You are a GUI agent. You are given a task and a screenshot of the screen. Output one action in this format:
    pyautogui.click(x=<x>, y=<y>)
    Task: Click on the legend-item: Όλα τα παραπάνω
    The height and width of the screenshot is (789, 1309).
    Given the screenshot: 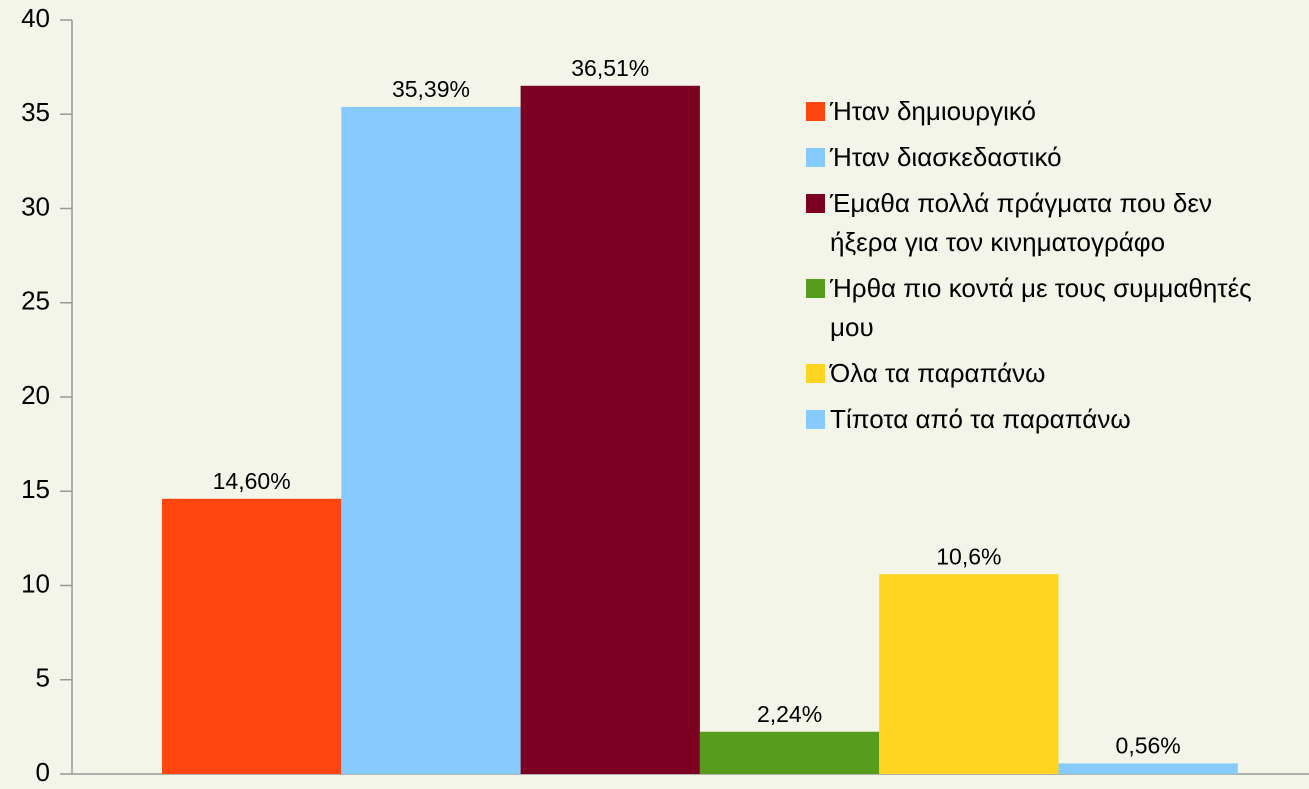 What is the action you would take?
    pyautogui.click(x=1046, y=373)
    